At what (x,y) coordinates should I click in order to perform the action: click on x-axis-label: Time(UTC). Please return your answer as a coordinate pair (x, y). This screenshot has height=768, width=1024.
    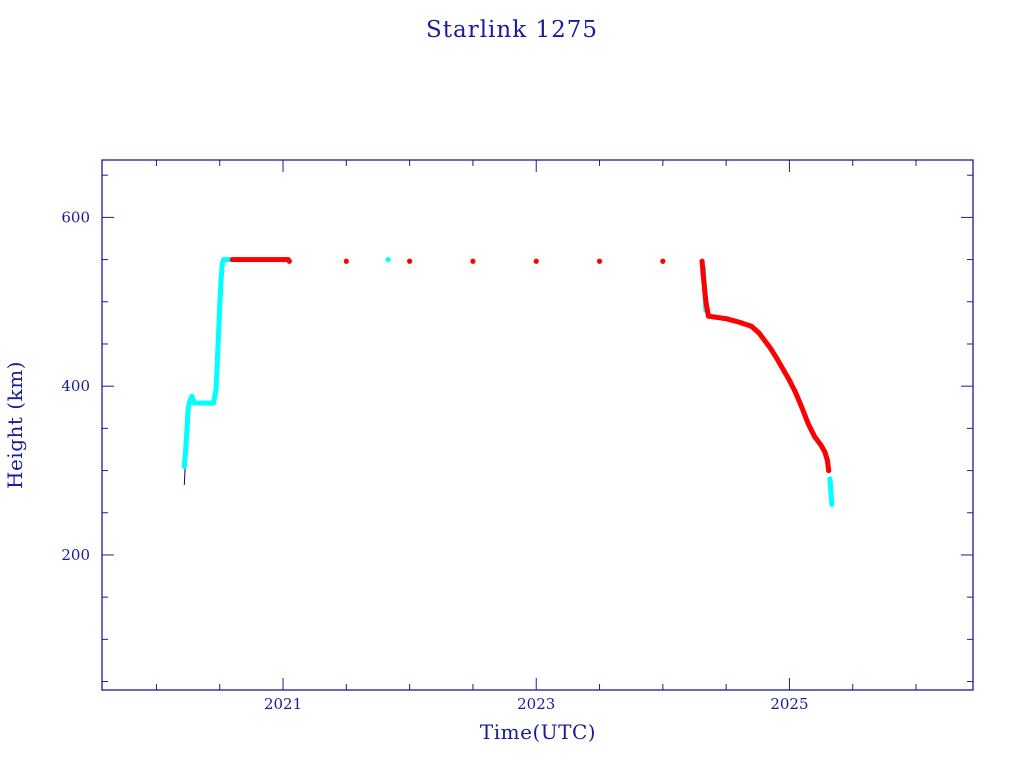
    Looking at the image, I should click on (538, 732).